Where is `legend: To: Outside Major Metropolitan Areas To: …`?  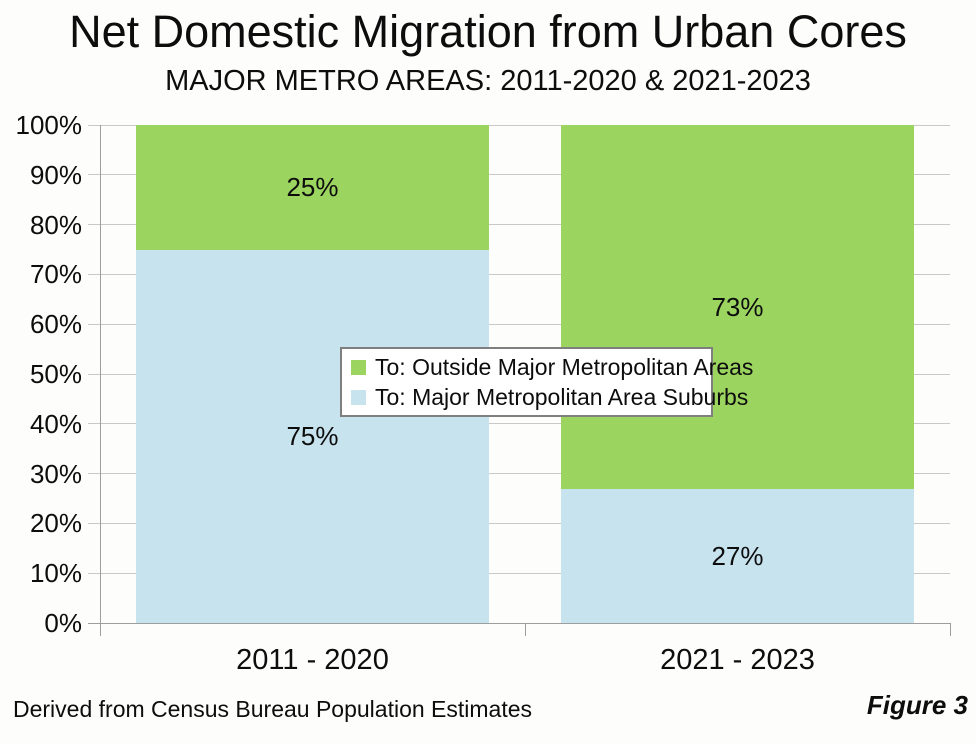
legend: To: Outside Major Metropolitan Areas To: … is located at coordinates (546, 382).